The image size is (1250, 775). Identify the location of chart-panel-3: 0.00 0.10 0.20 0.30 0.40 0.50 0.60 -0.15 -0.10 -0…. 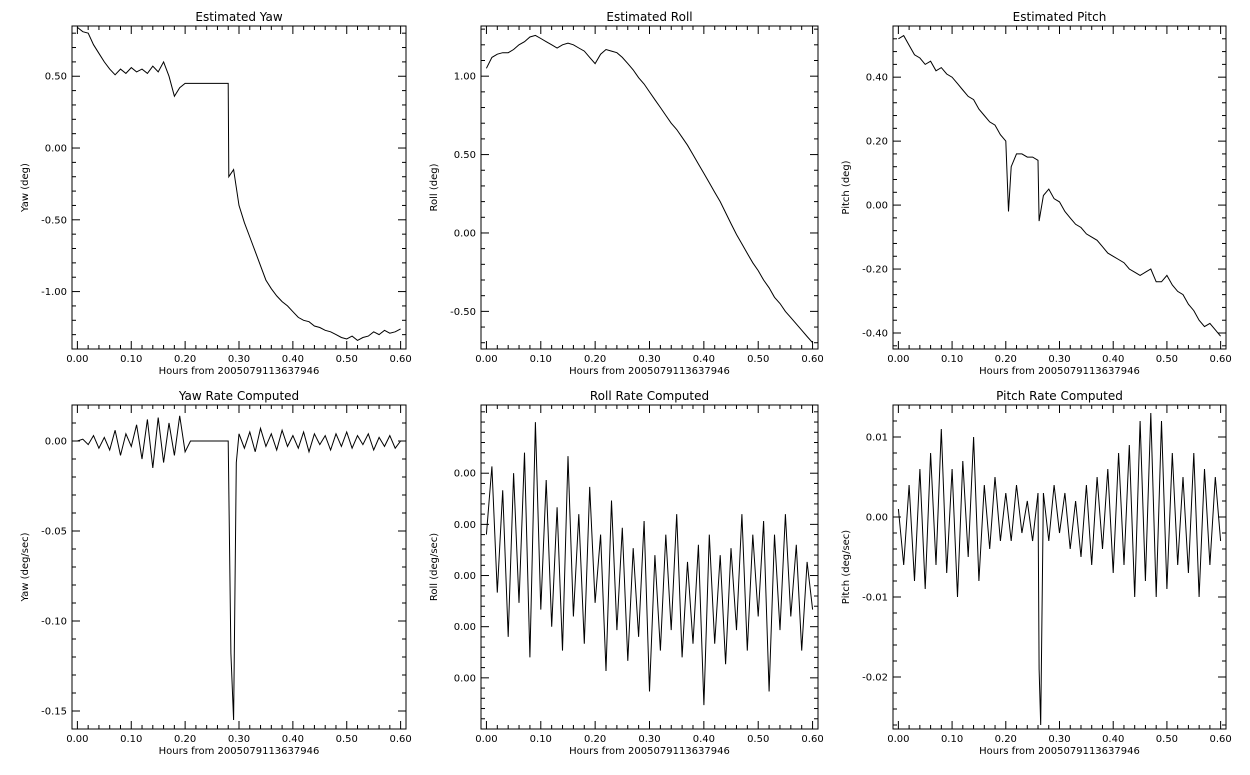
(216, 573).